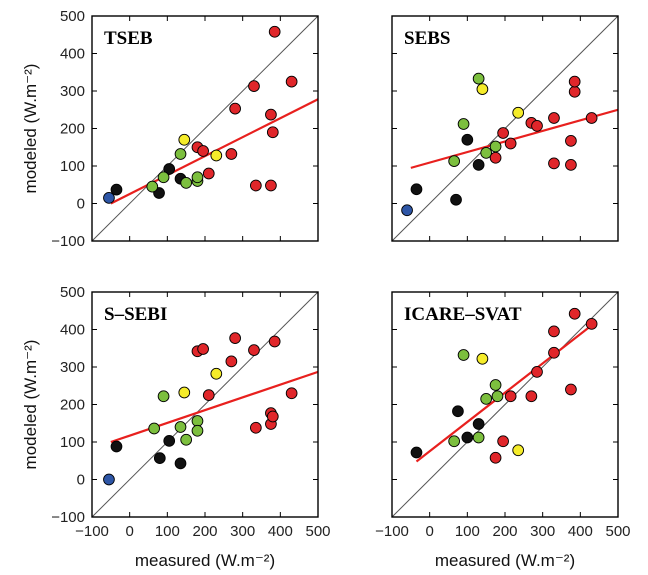 Image resolution: width=648 pixels, height=575 pixels. Describe the element at coordinates (72, 367) in the screenshot. I see `y-tick-label: 300` at that location.